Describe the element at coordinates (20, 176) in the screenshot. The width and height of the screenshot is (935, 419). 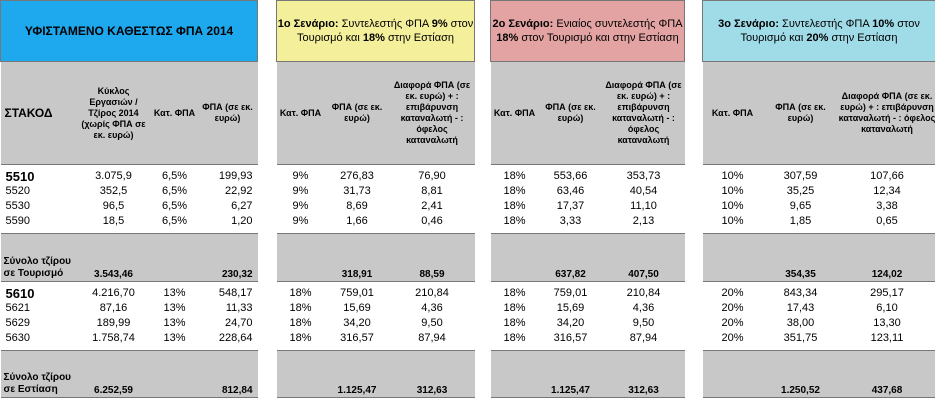
I see `stakod-code: 5510` at that location.